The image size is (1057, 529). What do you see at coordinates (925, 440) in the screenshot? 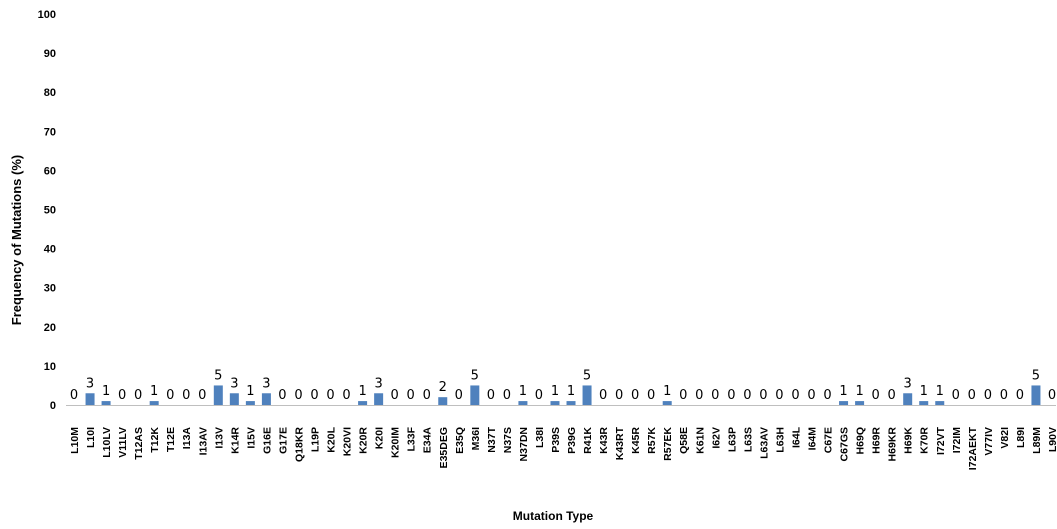
I see `x-tick-label: K70R` at bounding box center [925, 440].